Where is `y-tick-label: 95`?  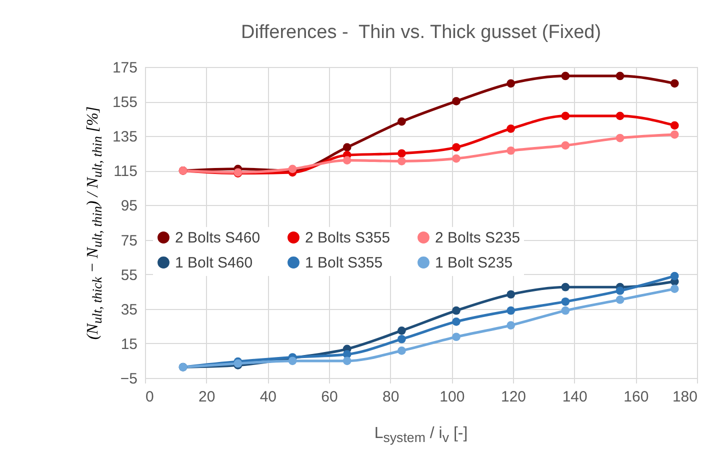 y-tick-label: 95 is located at coordinates (129, 206).